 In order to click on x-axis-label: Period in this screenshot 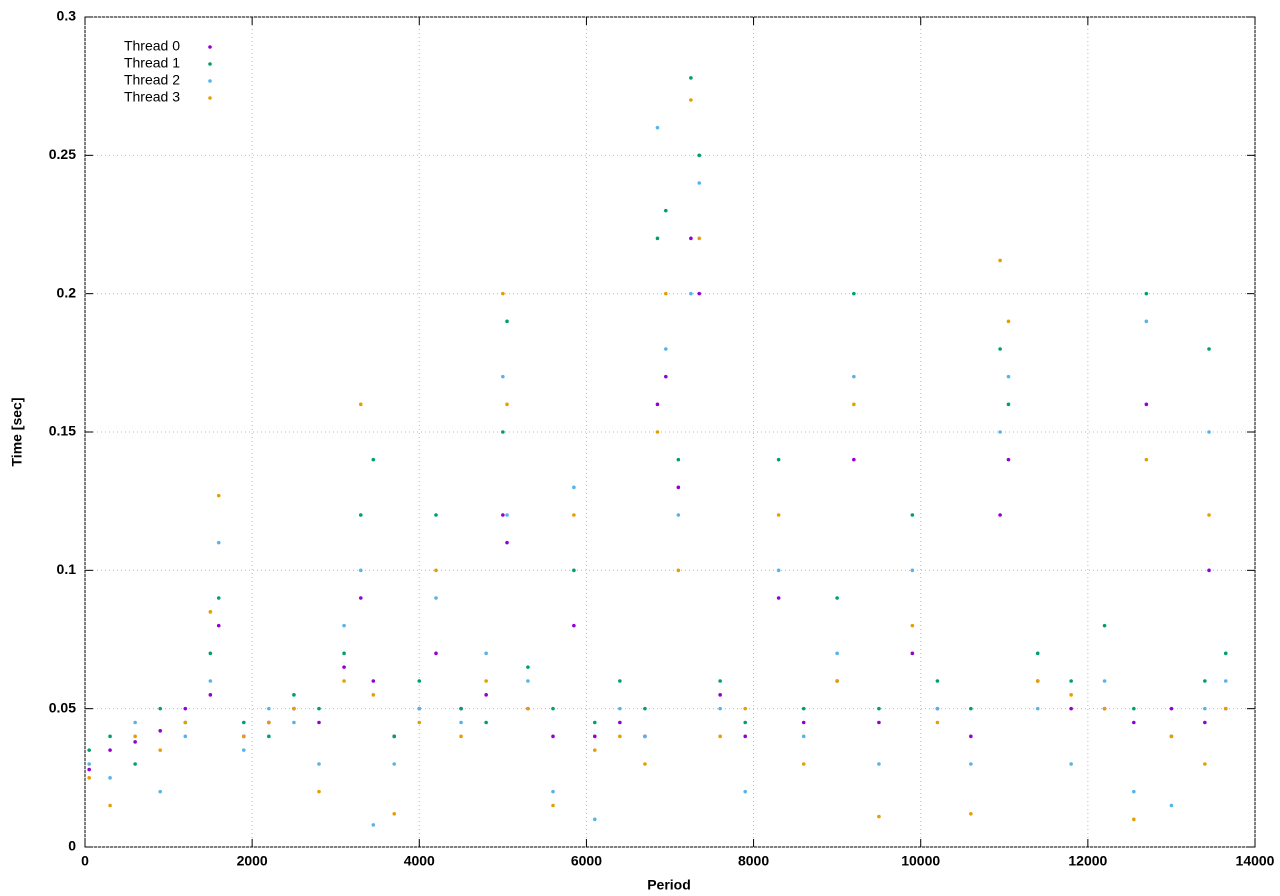, I will do `click(669, 885)`.